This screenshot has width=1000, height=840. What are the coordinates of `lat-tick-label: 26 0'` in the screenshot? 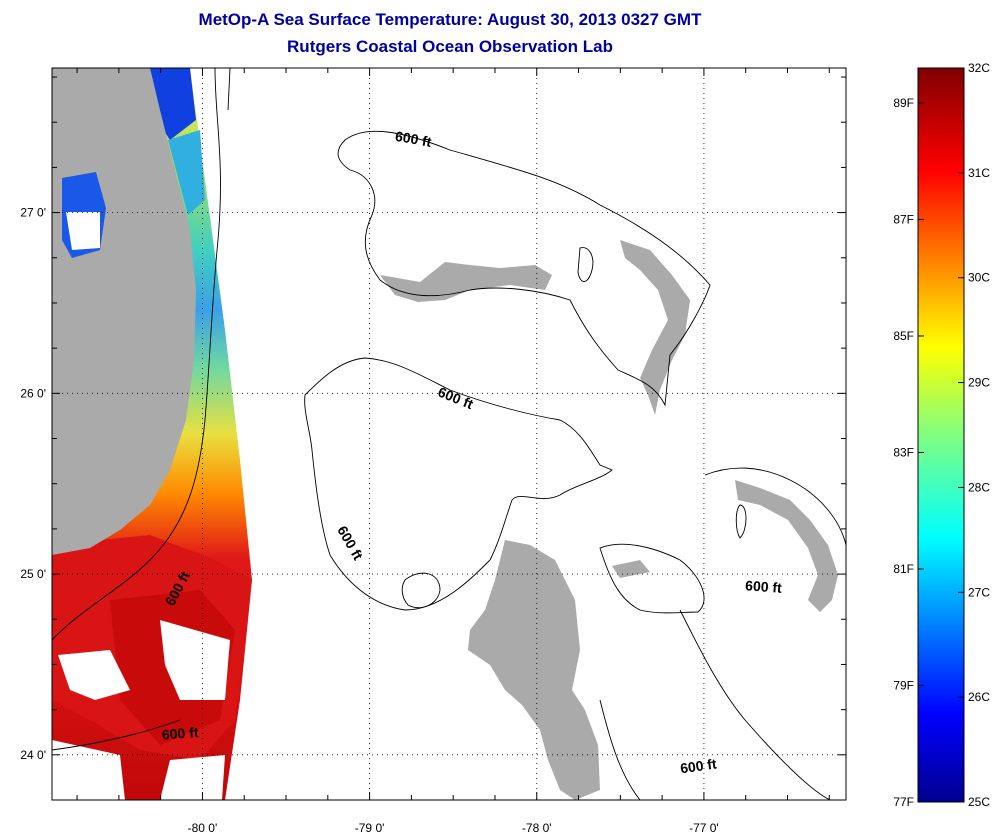 It's located at (33, 393).